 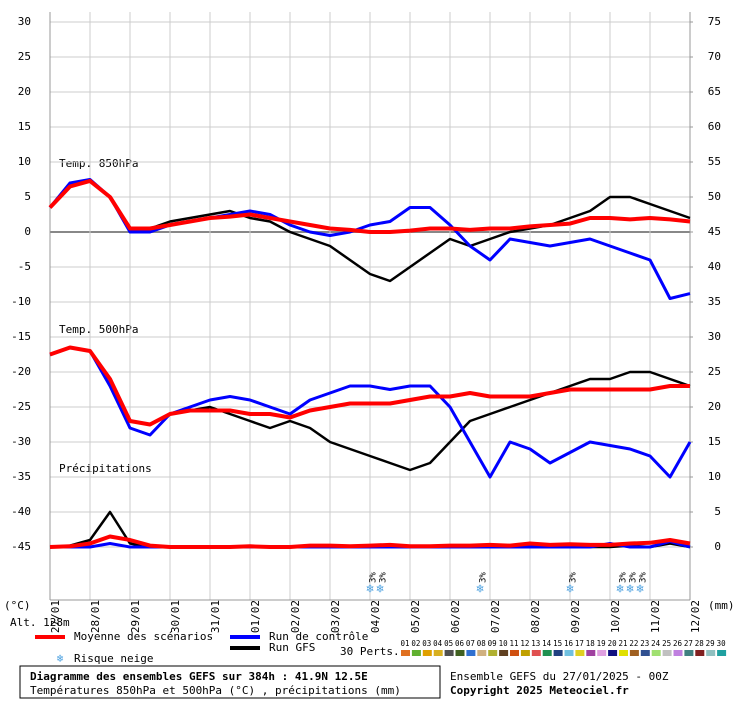 I want to click on y2-unit: (mm), so click(x=721, y=605).